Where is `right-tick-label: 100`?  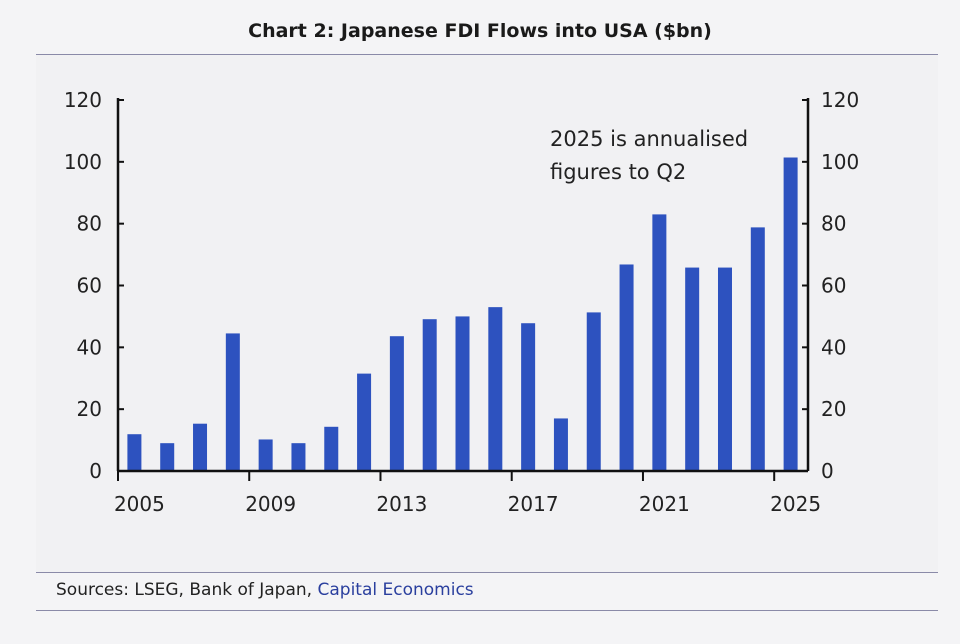
right-tick-label: 100 is located at coordinates (840, 162).